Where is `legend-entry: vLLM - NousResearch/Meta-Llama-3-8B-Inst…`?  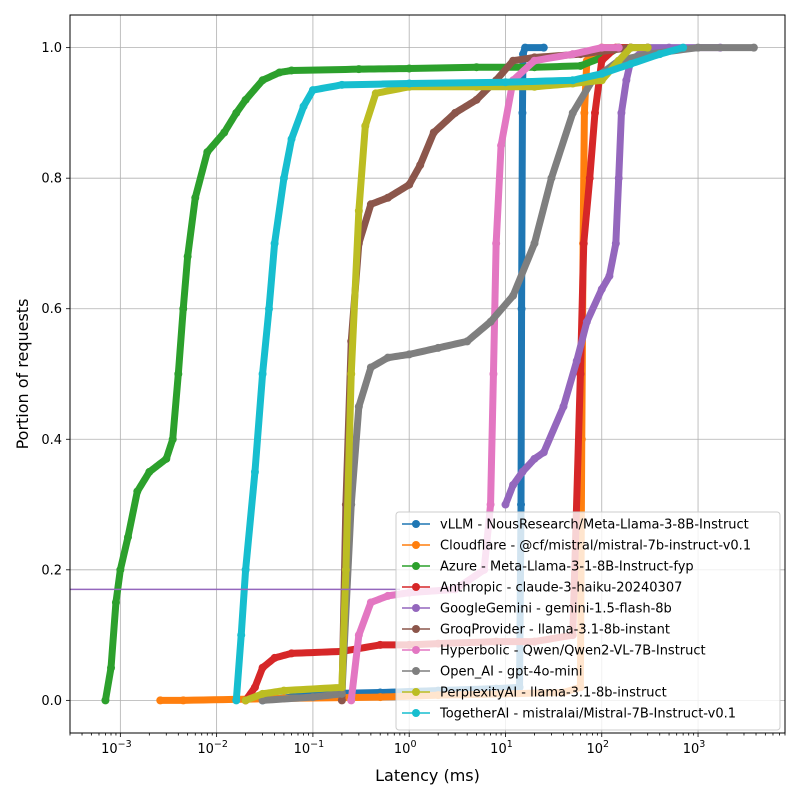 legend-entry: vLLM - NousResearch/Meta-Llama-3-8B-Inst… is located at coordinates (575, 525).